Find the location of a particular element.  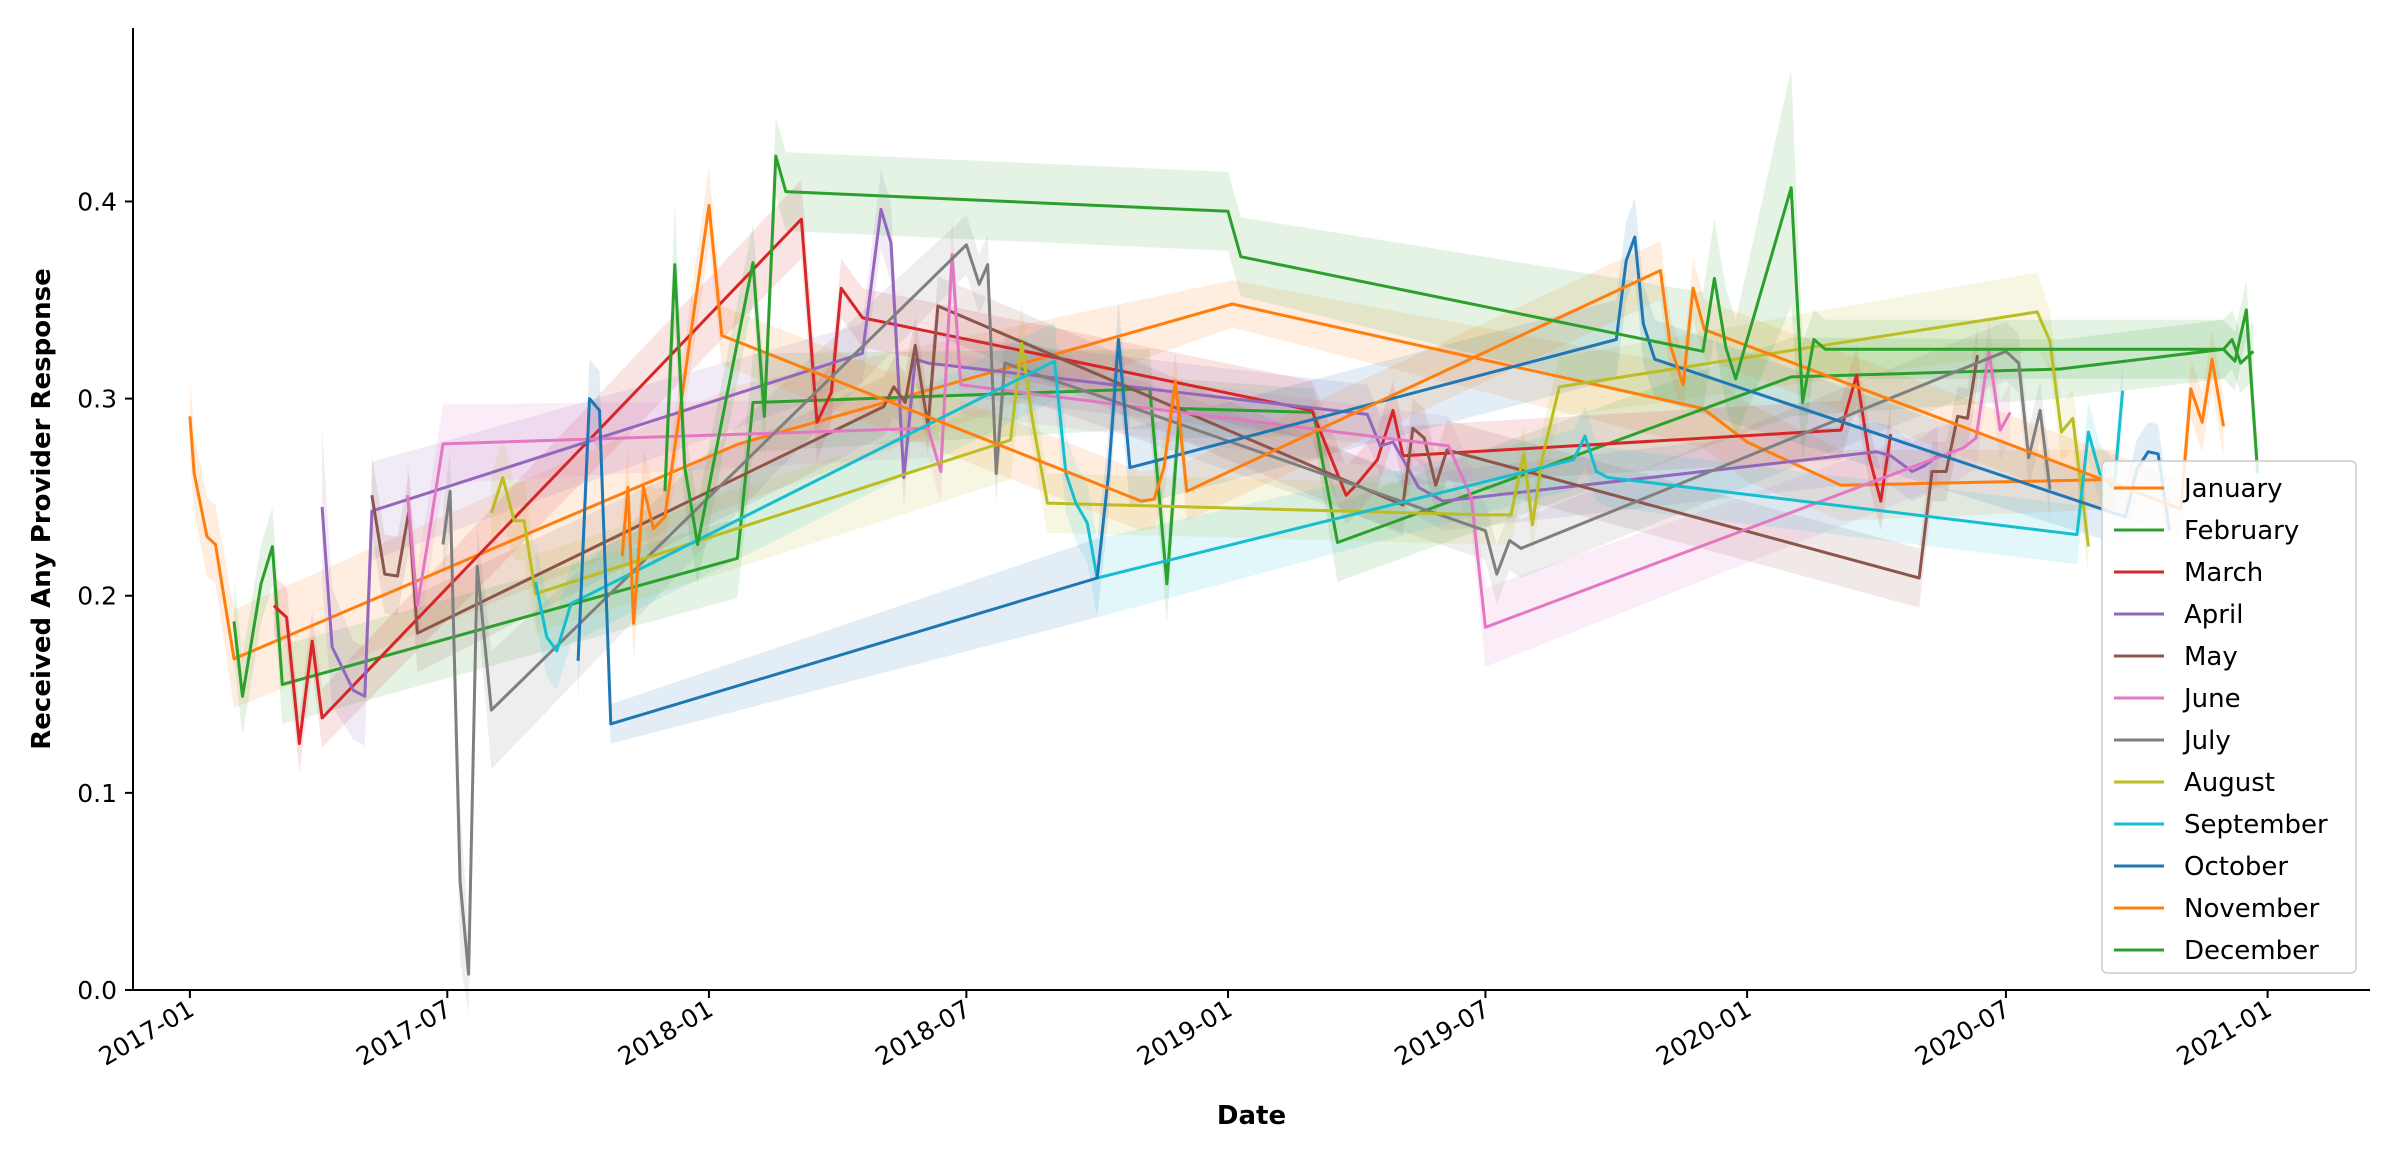

x-tick-label: 2017-01 is located at coordinates (146, 1032).